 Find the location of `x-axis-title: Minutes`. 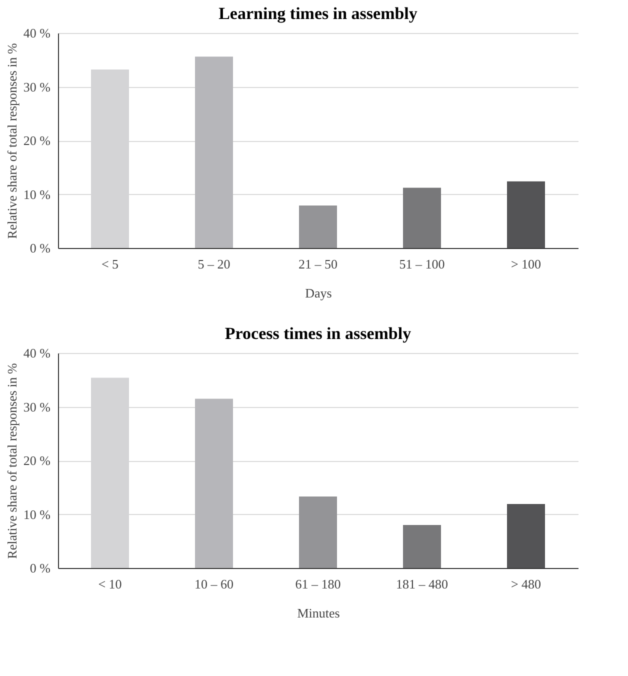

x-axis-title: Minutes is located at coordinates (318, 613).